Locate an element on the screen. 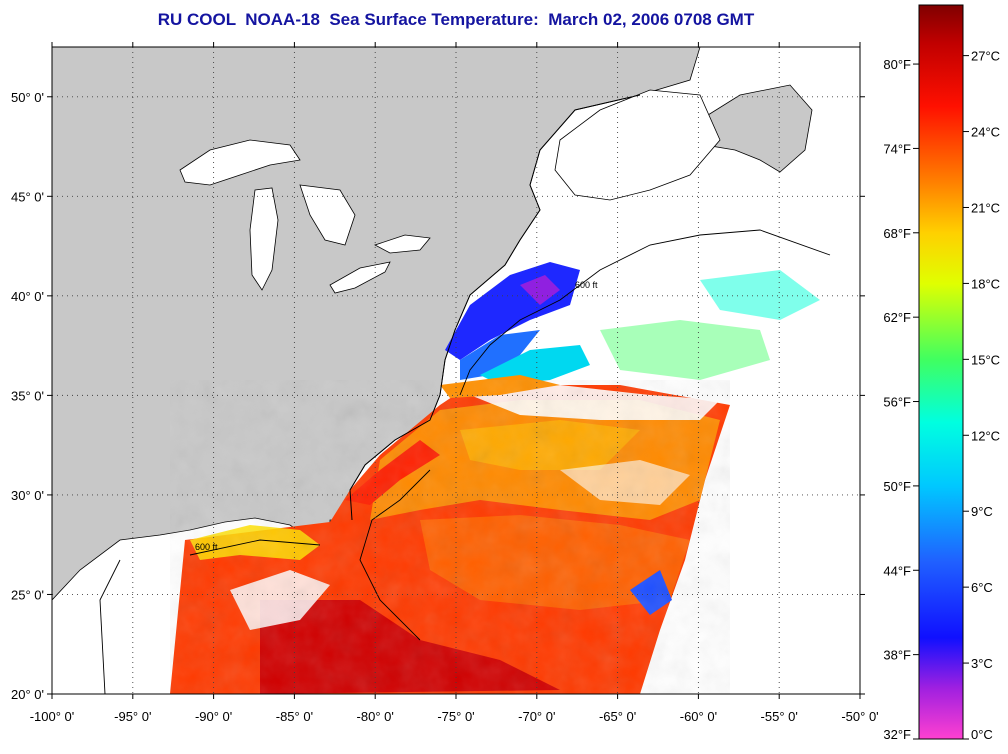 Image resolution: width=1008 pixels, height=754 pixels. celsius-tick-label: 24°C is located at coordinates (985, 132).